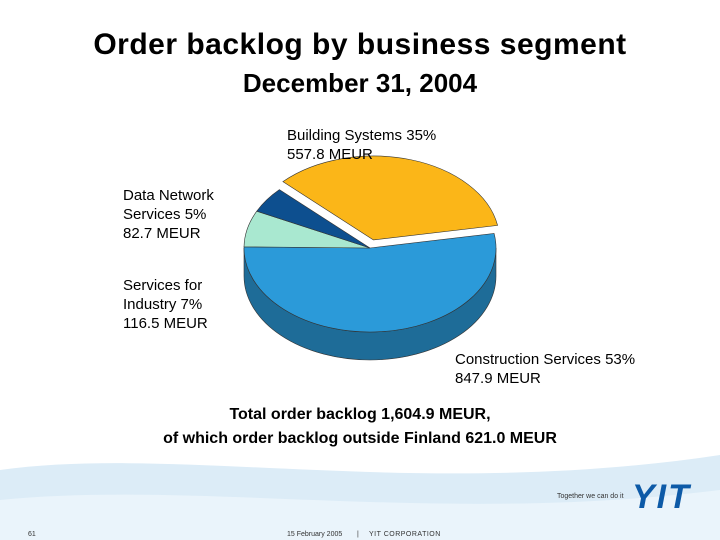 The height and width of the screenshot is (540, 720). I want to click on category-label: Data Network Services, so click(168, 205).